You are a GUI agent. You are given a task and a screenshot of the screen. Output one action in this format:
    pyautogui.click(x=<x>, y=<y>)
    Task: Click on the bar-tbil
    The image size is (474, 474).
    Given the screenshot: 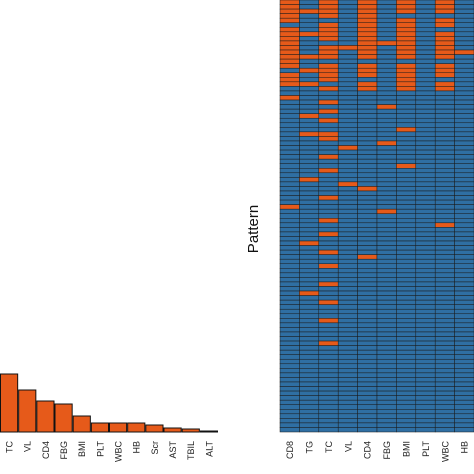 What is the action you would take?
    pyautogui.click(x=190, y=430)
    